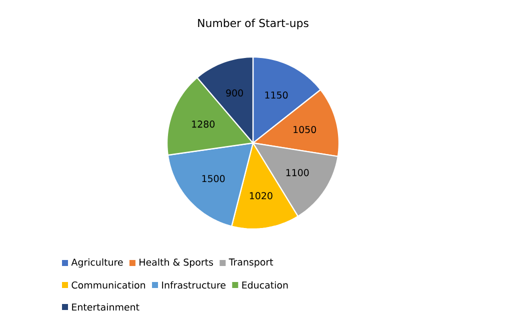  I want to click on data-label: 1280, so click(203, 124).